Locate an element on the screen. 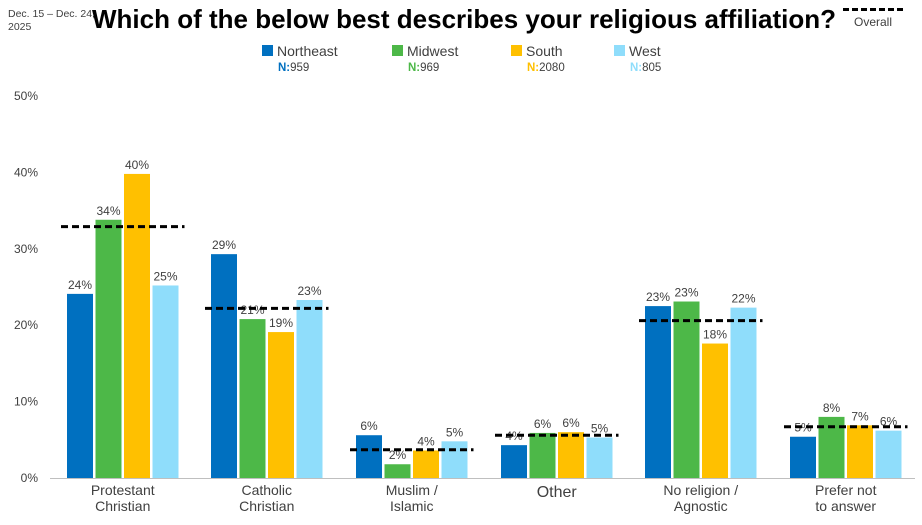 This screenshot has height=525, width=922. category-label: Catholic Christian is located at coordinates (266, 498).